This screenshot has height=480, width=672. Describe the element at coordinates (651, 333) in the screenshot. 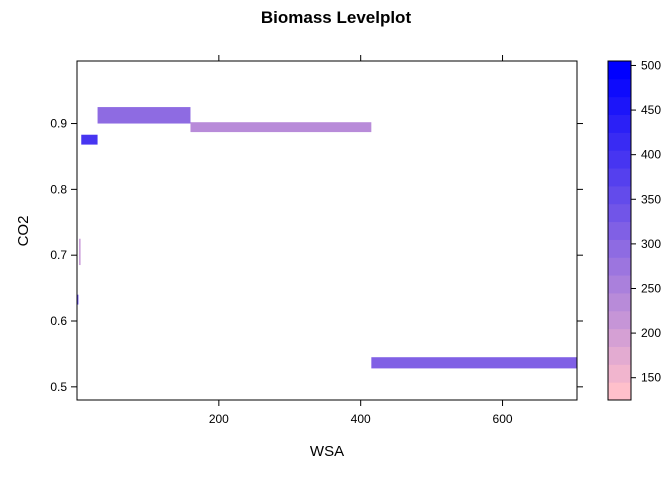

I see `colorkey-tick-label: 200` at that location.